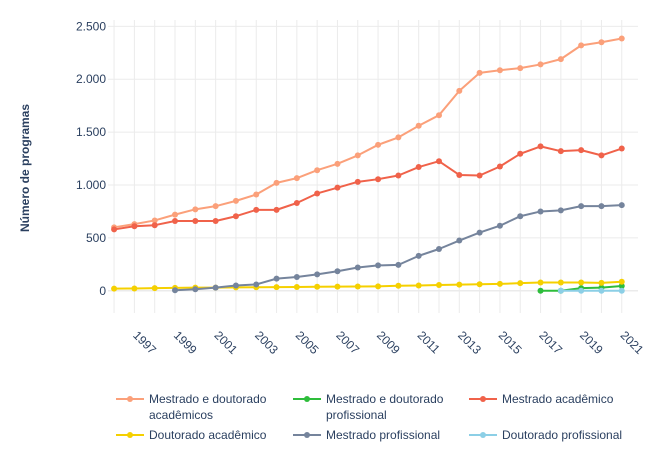 The height and width of the screenshot is (450, 650). Describe the element at coordinates (541, 399) in the screenshot. I see `legend-item: Mestrado acadêmico` at that location.